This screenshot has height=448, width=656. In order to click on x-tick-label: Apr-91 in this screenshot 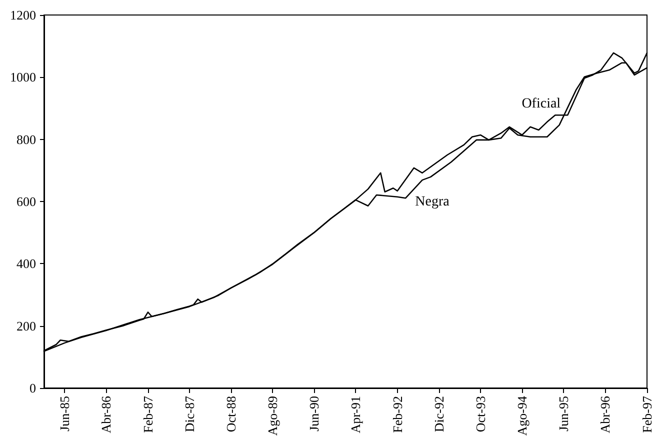, I will do `click(356, 415)`.